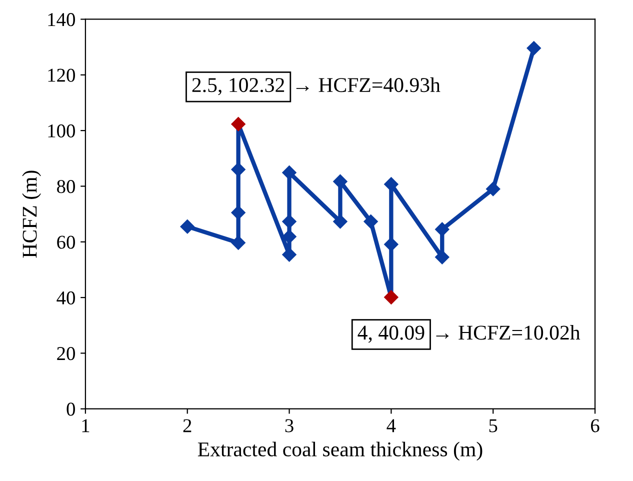  What do you see at coordinates (238, 87) in the screenshot?
I see `annotation: 2.5, 102.32` at bounding box center [238, 87].